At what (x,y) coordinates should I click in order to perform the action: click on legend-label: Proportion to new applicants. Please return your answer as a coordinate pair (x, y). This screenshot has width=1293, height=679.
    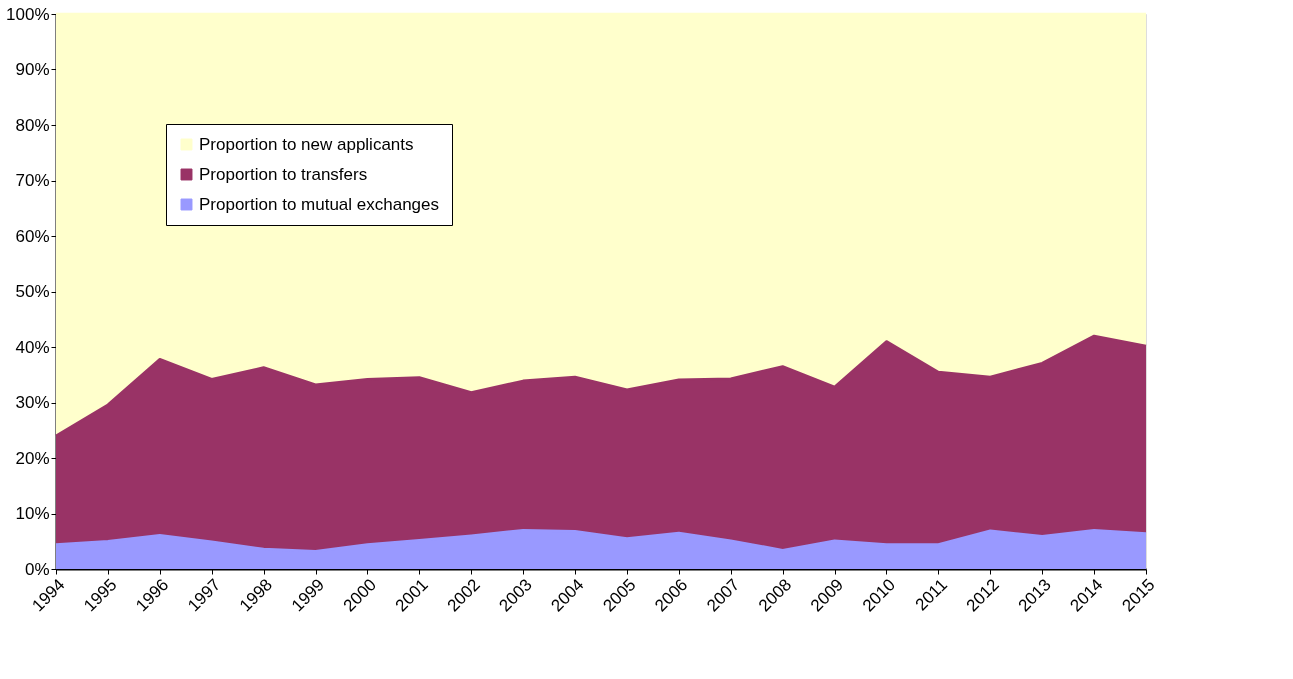
    Looking at the image, I should click on (306, 144).